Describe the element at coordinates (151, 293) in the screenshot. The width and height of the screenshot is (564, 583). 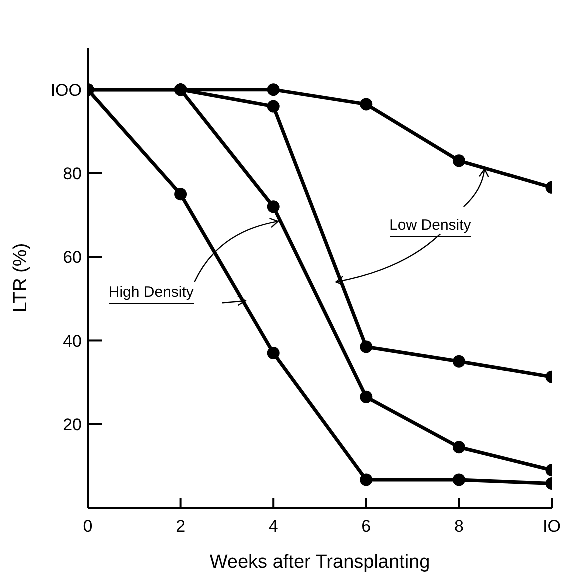
I see `annotation: High Density` at that location.